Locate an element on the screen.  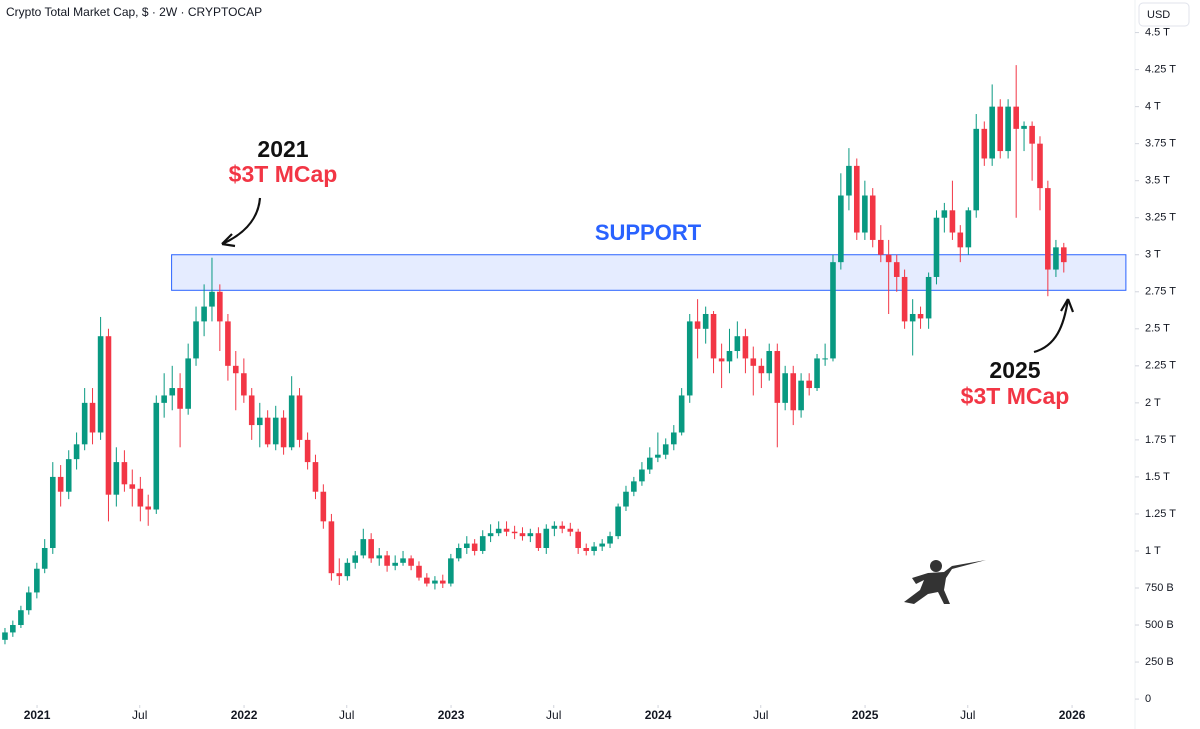
currency-label: USD is located at coordinates (1158, 15).